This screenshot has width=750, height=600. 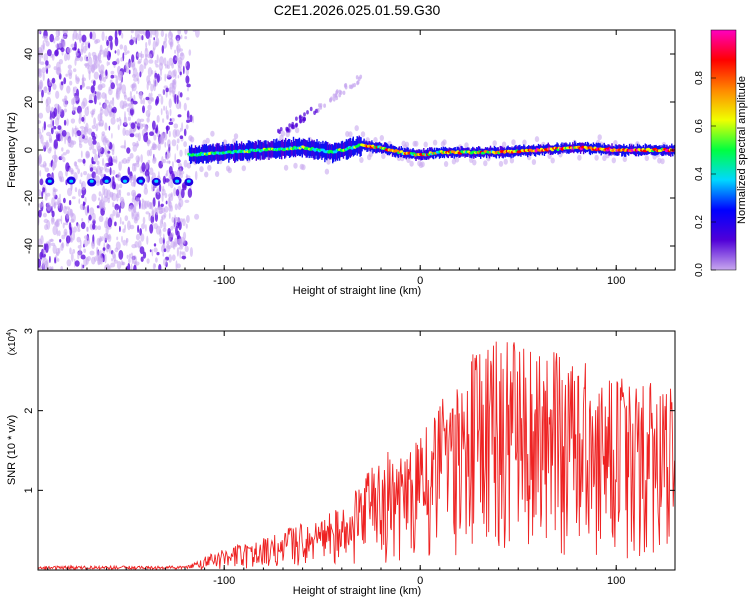 What do you see at coordinates (616, 581) in the screenshot?
I see `x-tick-label: 100` at bounding box center [616, 581].